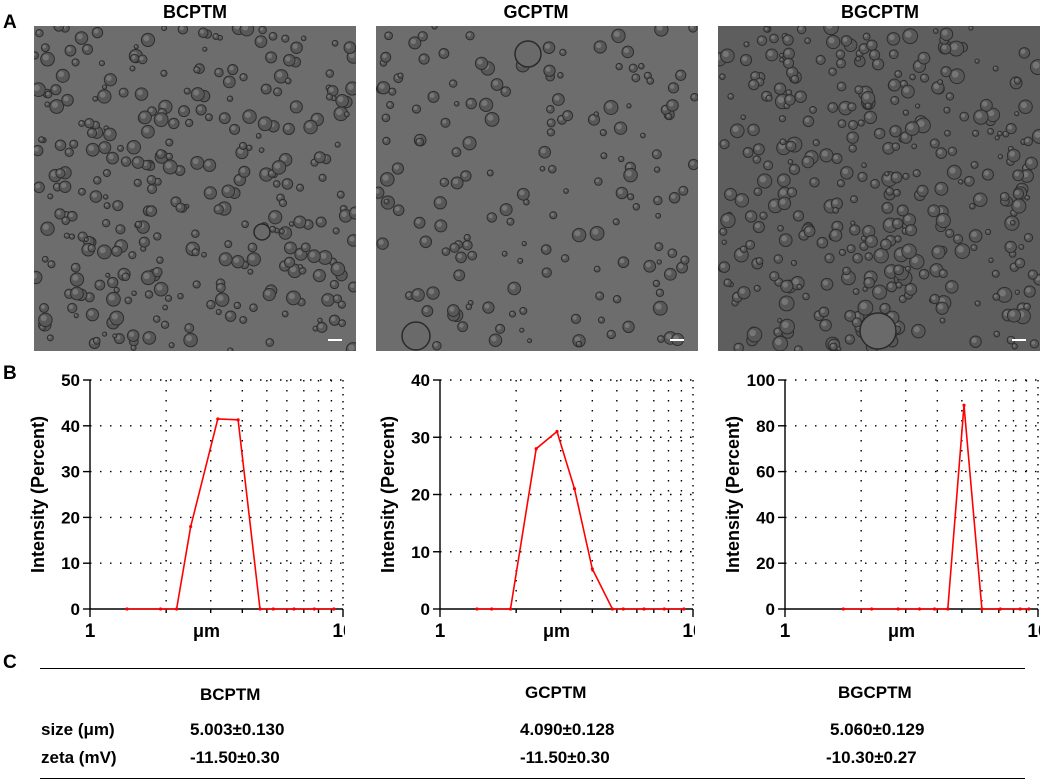  I want to click on micrograph-bcptm, so click(195, 188).